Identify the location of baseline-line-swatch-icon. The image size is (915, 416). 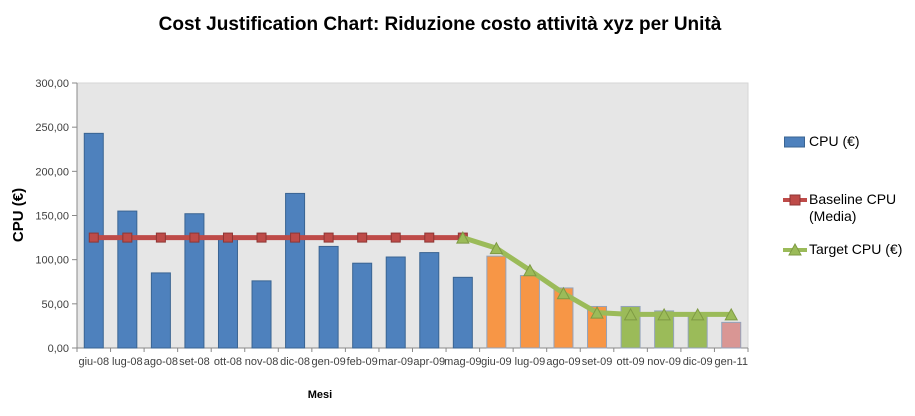
(795, 200).